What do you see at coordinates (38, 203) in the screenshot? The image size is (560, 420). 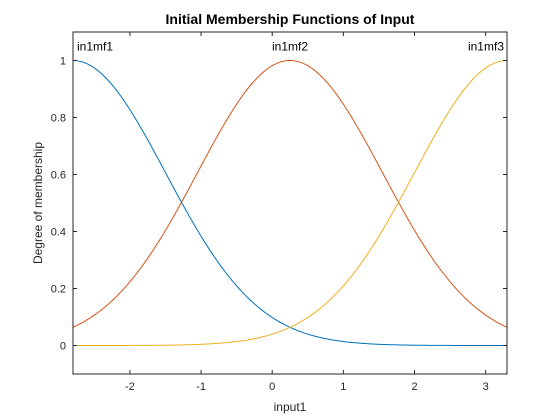 I see `y-axis-label: Degree of membership` at bounding box center [38, 203].